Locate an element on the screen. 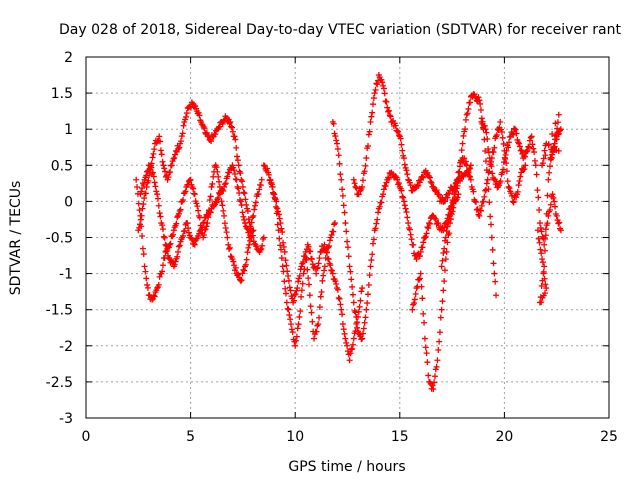 The width and height of the screenshot is (640, 480). y-tick-label: -0.5 is located at coordinates (59, 239).